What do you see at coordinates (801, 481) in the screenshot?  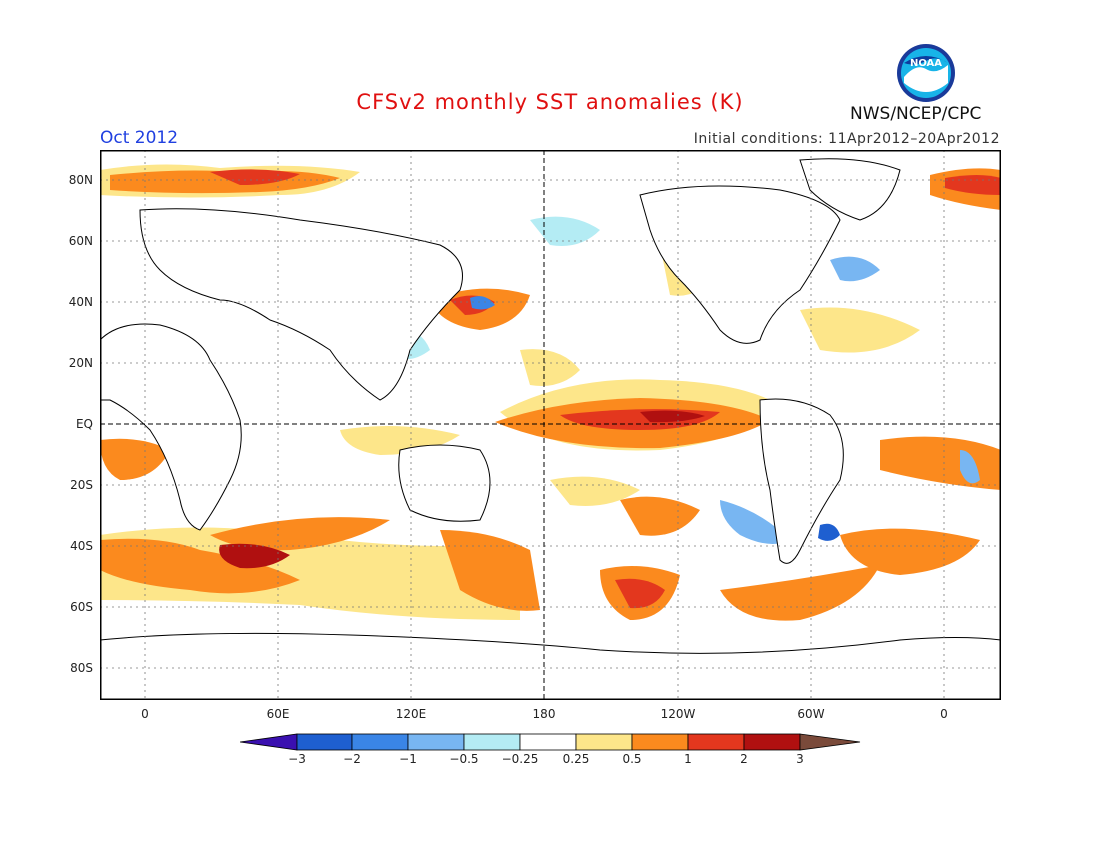 I see `south-america` at bounding box center [801, 481].